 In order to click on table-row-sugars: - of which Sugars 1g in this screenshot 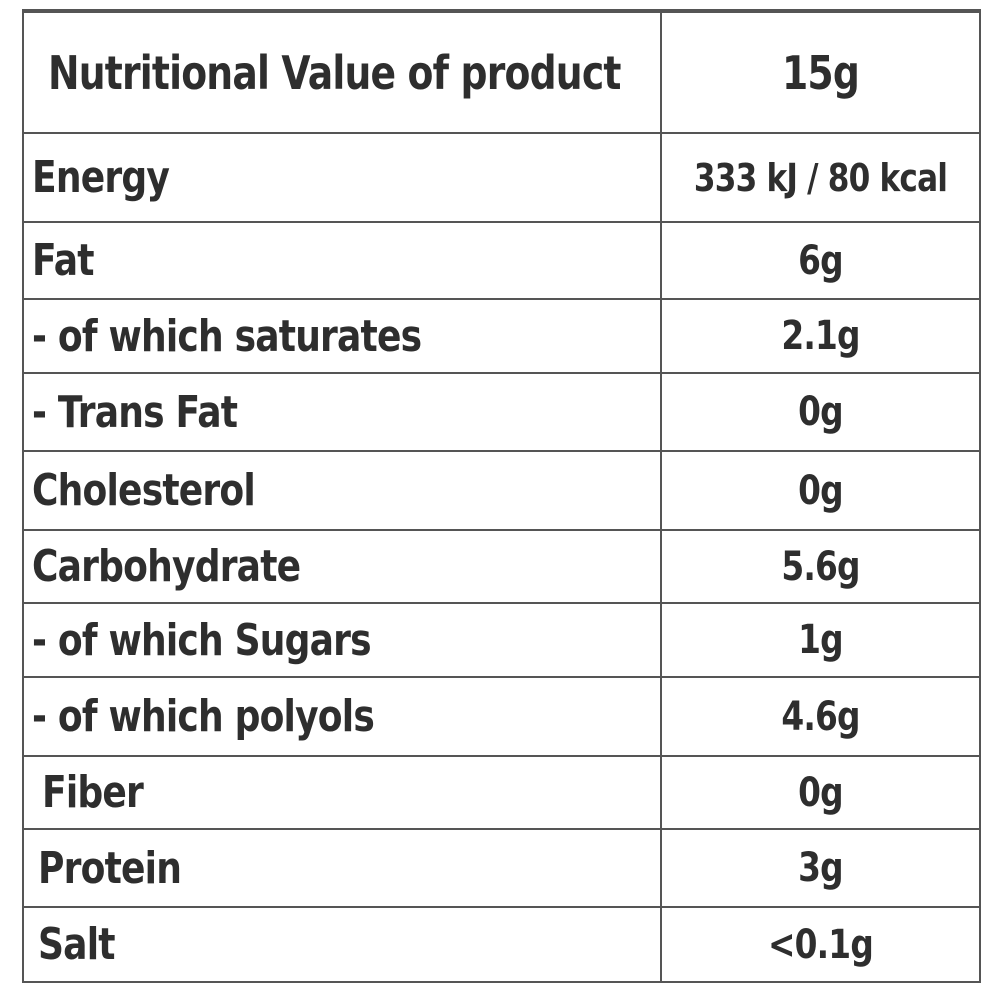, I will do `click(501, 639)`.